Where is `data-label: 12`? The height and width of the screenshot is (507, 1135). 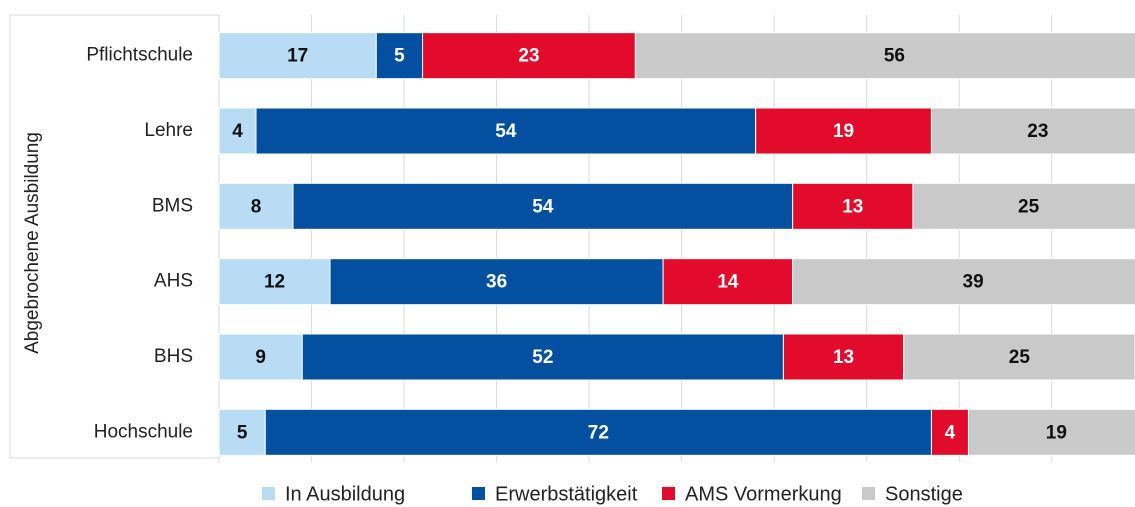 data-label: 12 is located at coordinates (274, 282).